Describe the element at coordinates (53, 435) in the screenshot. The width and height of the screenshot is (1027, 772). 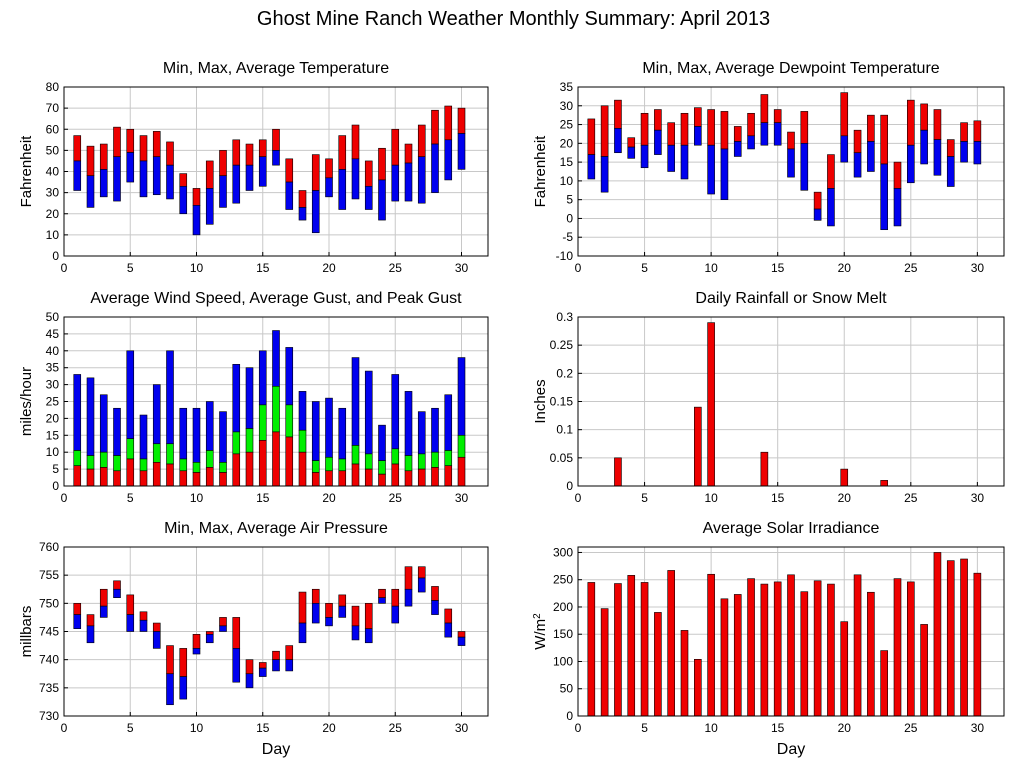
I see `wind-ytick-label: 15` at that location.